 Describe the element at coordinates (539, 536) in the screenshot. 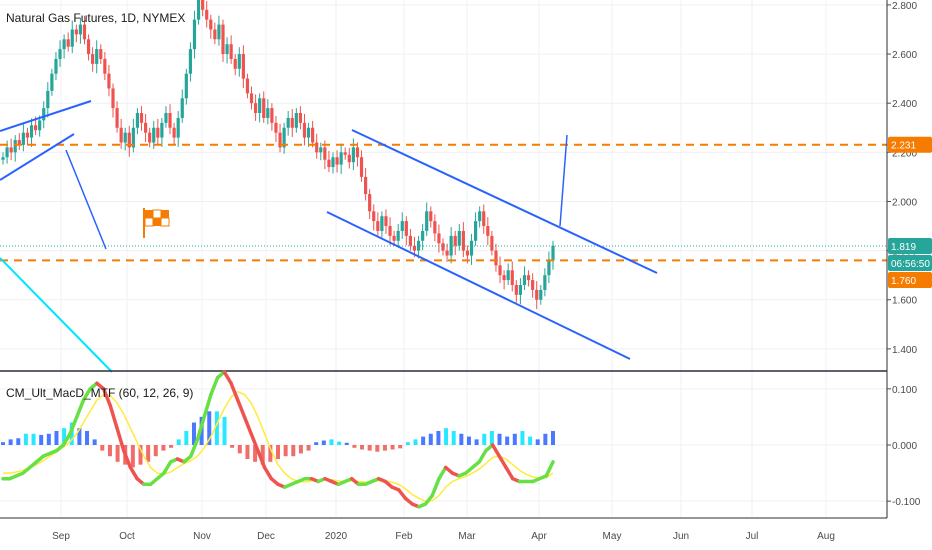

I see `time-tick-label: Apr` at that location.